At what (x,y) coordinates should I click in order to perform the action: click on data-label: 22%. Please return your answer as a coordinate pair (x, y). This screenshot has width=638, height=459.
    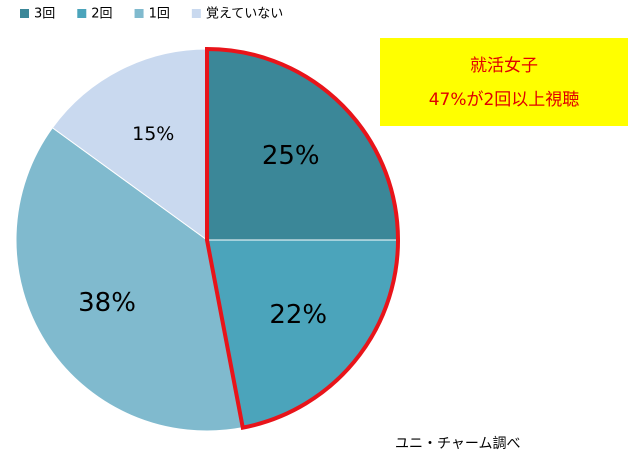
    Looking at the image, I should click on (298, 315).